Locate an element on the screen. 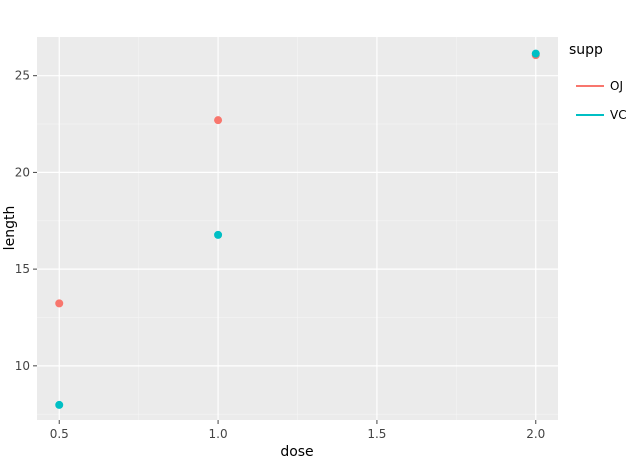 The height and width of the screenshot is (471, 634). x-axis-title: dose is located at coordinates (296, 452).